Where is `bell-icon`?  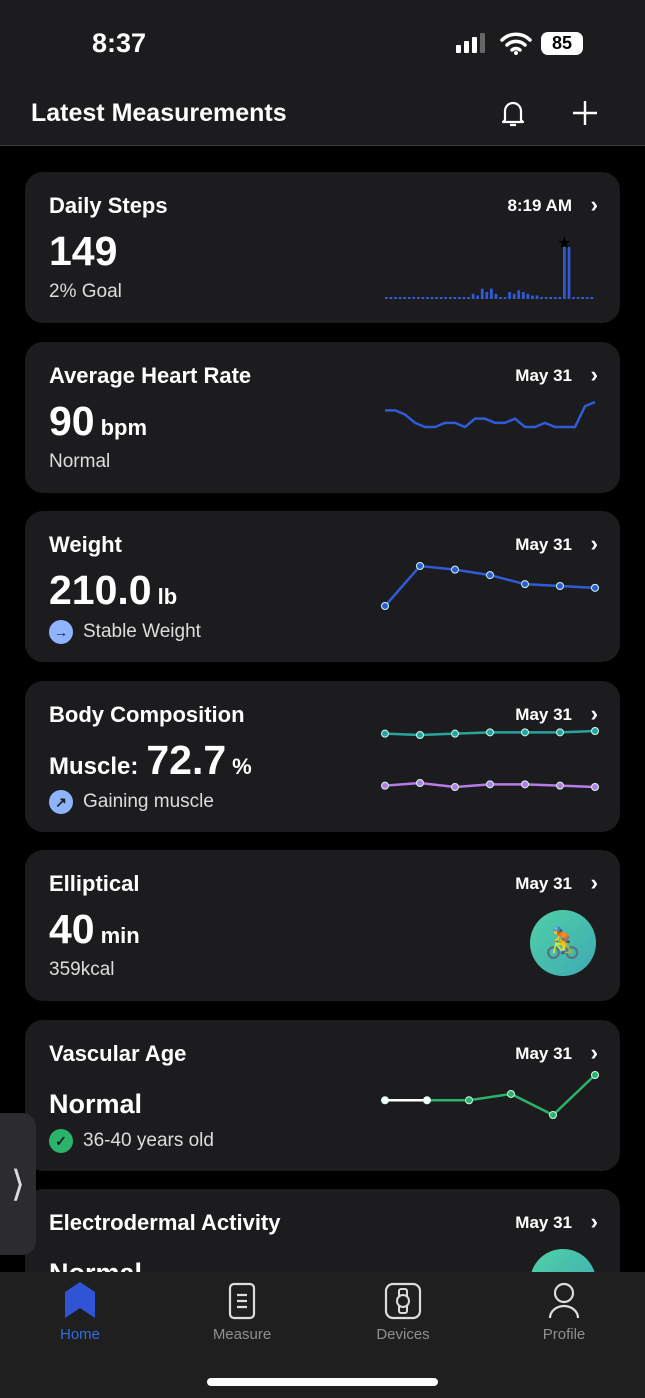 bell-icon is located at coordinates (513, 113).